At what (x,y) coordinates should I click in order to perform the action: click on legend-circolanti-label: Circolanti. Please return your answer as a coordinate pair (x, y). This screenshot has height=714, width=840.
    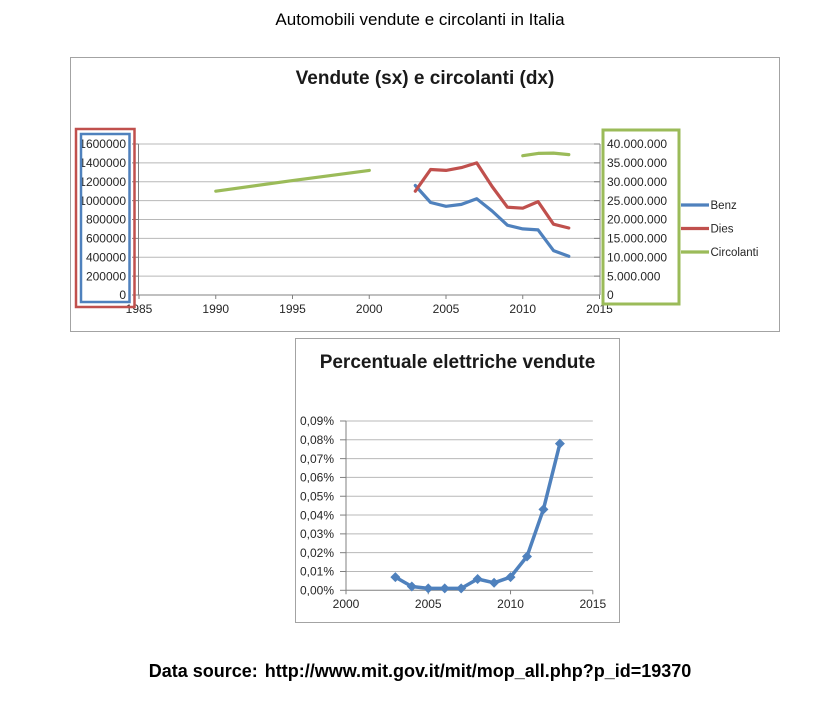
    Looking at the image, I should click on (735, 253).